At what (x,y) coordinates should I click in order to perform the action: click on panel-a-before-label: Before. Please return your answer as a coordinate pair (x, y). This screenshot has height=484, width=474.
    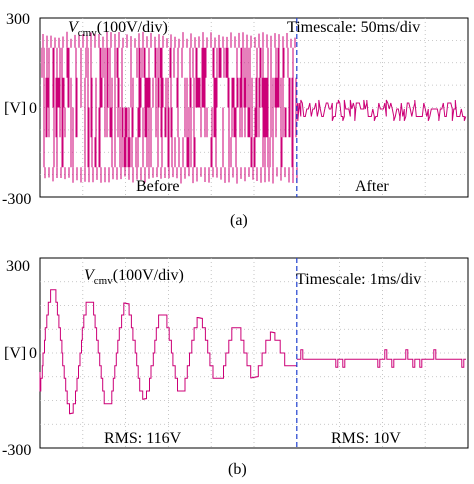
    Looking at the image, I should click on (158, 186).